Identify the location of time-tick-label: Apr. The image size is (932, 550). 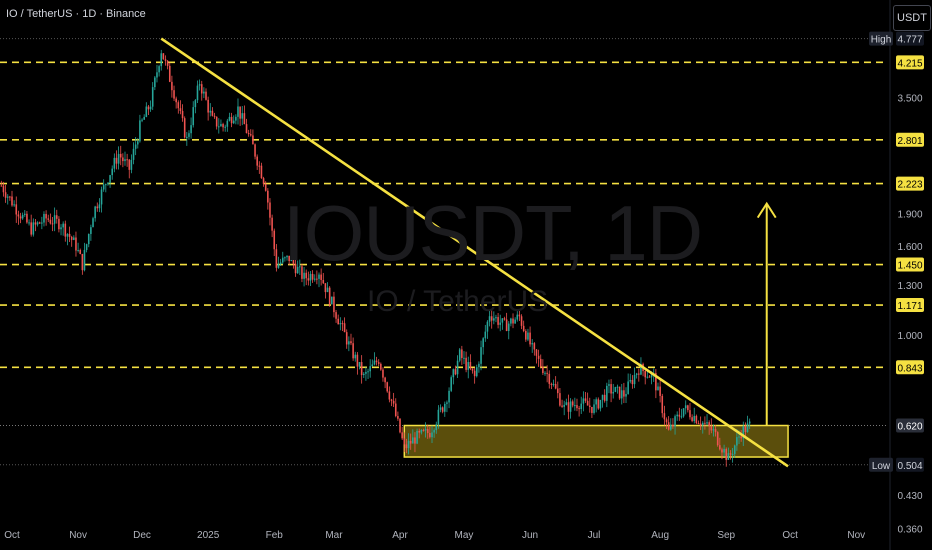
(400, 535).